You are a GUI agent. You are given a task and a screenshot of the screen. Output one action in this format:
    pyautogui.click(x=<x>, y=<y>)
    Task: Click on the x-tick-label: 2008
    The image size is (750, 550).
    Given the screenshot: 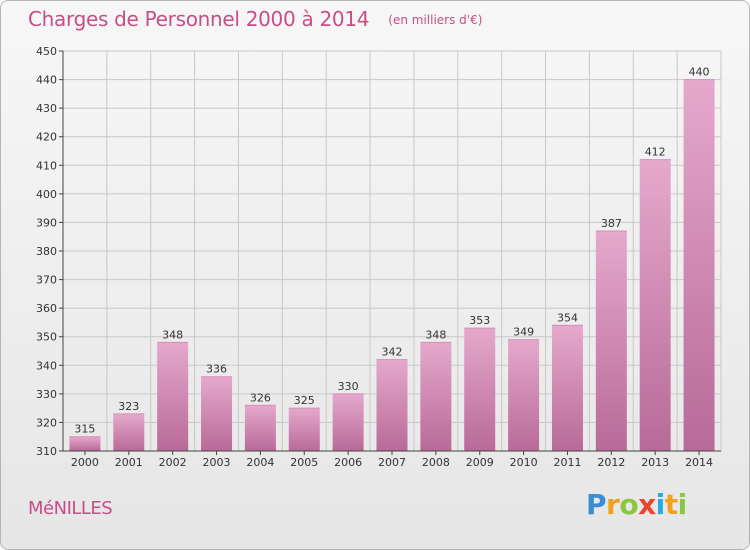 What is the action you would take?
    pyautogui.click(x=436, y=462)
    